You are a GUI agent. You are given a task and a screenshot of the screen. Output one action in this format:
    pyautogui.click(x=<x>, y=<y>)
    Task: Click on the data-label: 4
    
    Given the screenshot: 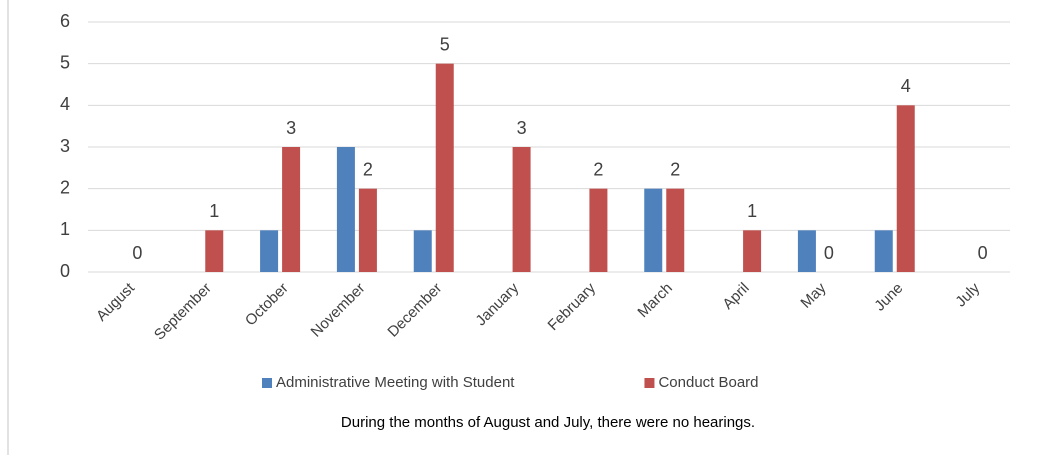 What is the action you would take?
    pyautogui.click(x=906, y=86)
    